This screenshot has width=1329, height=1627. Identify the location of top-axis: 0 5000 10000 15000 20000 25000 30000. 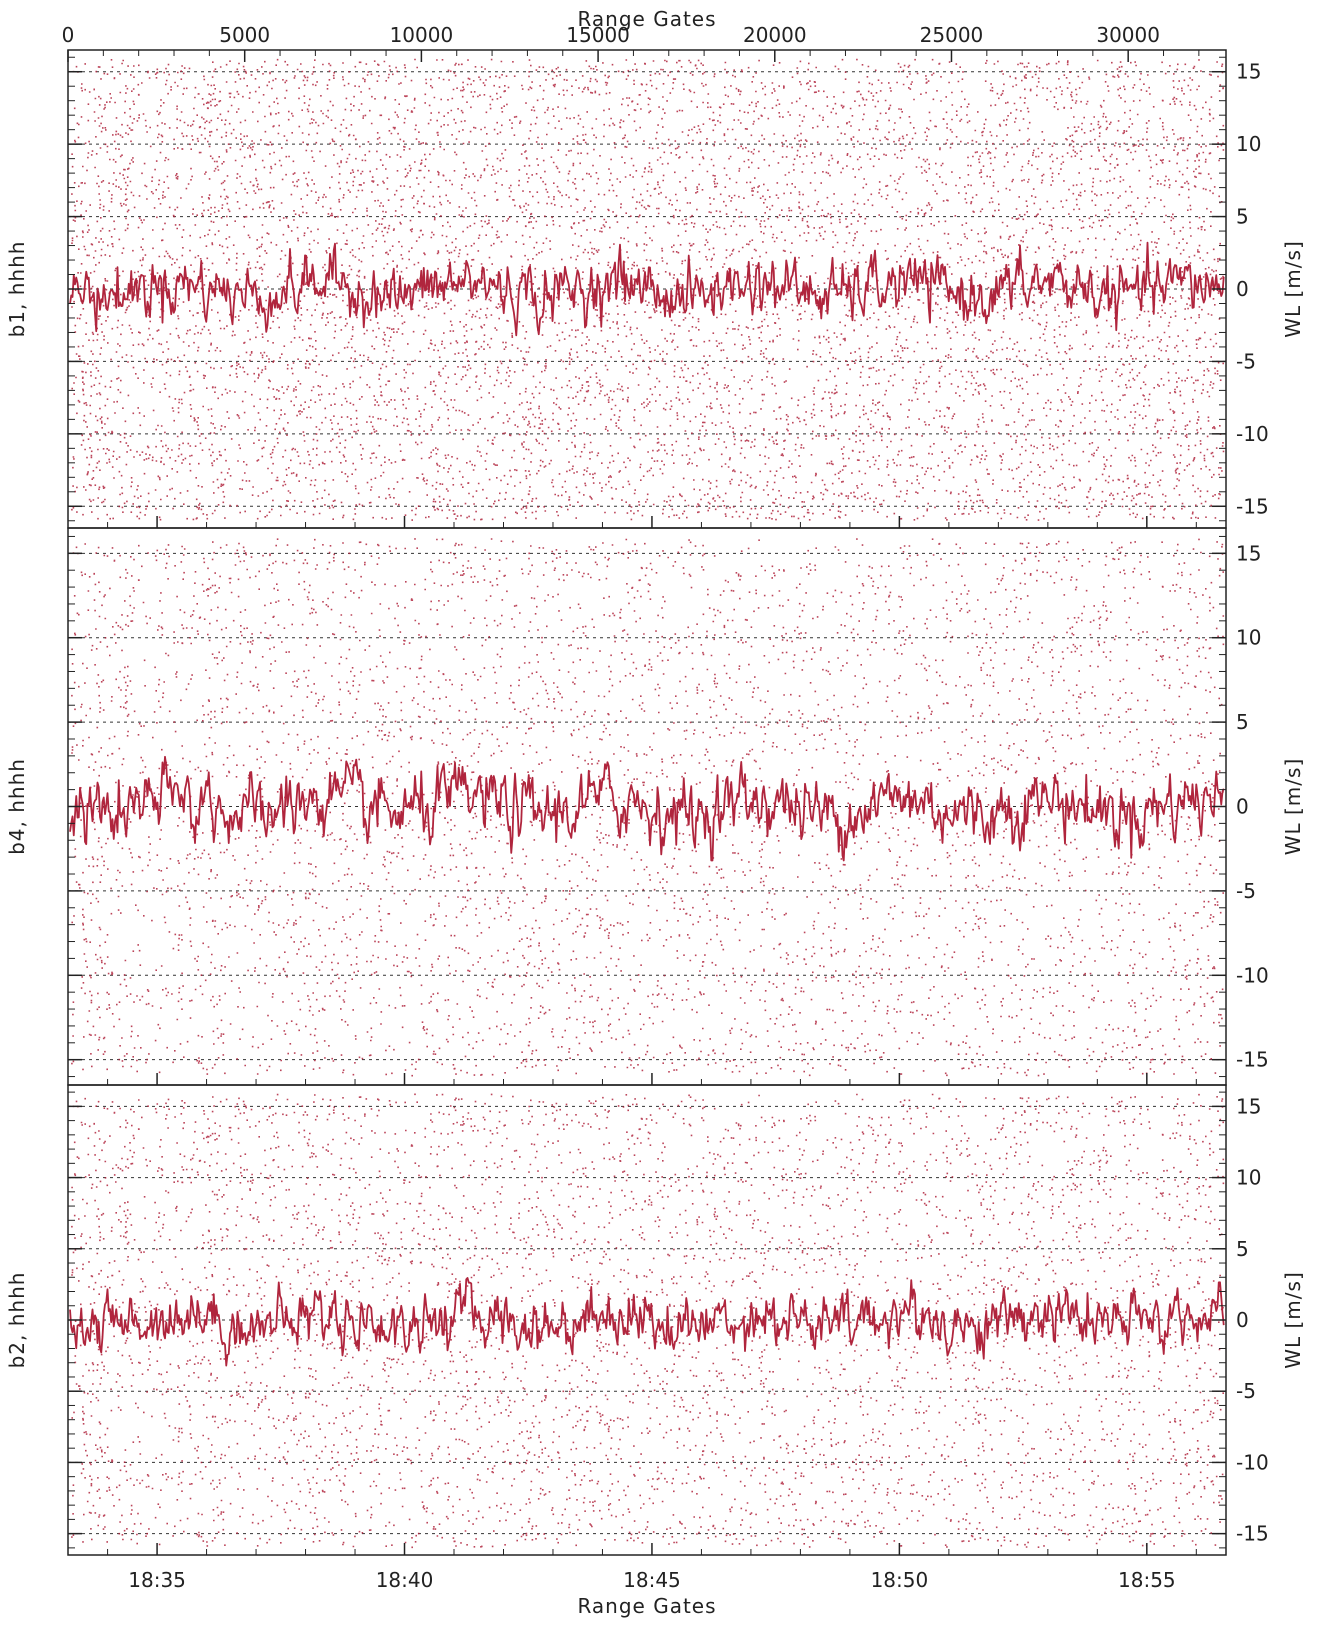
(631, 42).